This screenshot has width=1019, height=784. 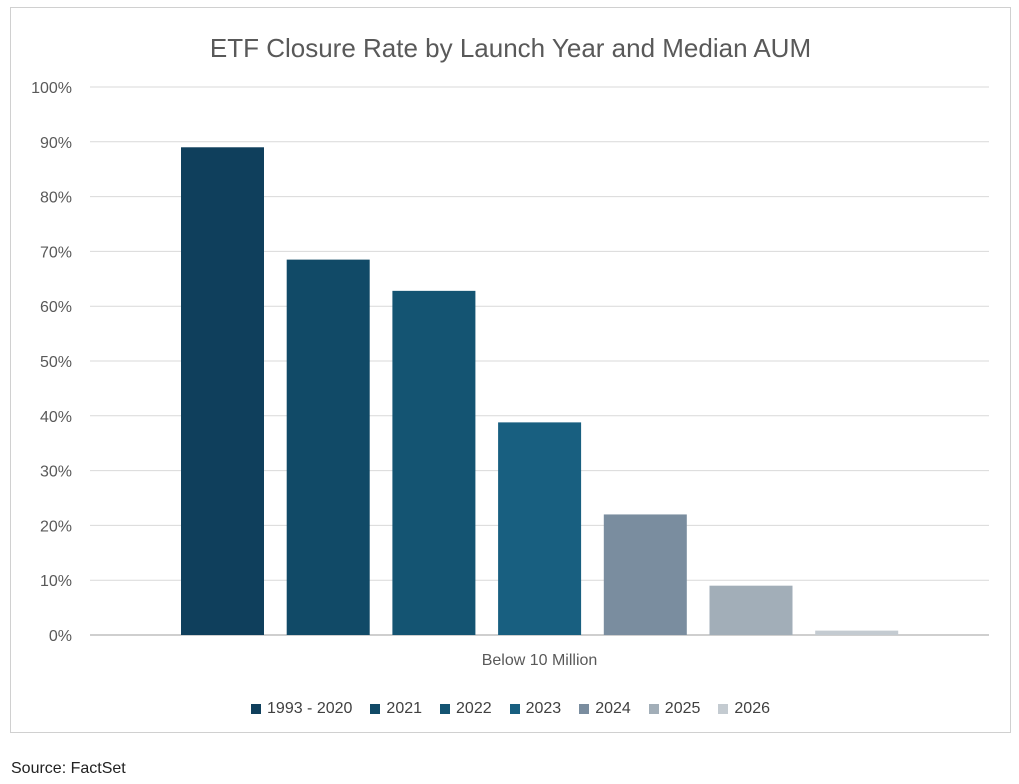 What do you see at coordinates (222, 391) in the screenshot?
I see `bar-1993-2020` at bounding box center [222, 391].